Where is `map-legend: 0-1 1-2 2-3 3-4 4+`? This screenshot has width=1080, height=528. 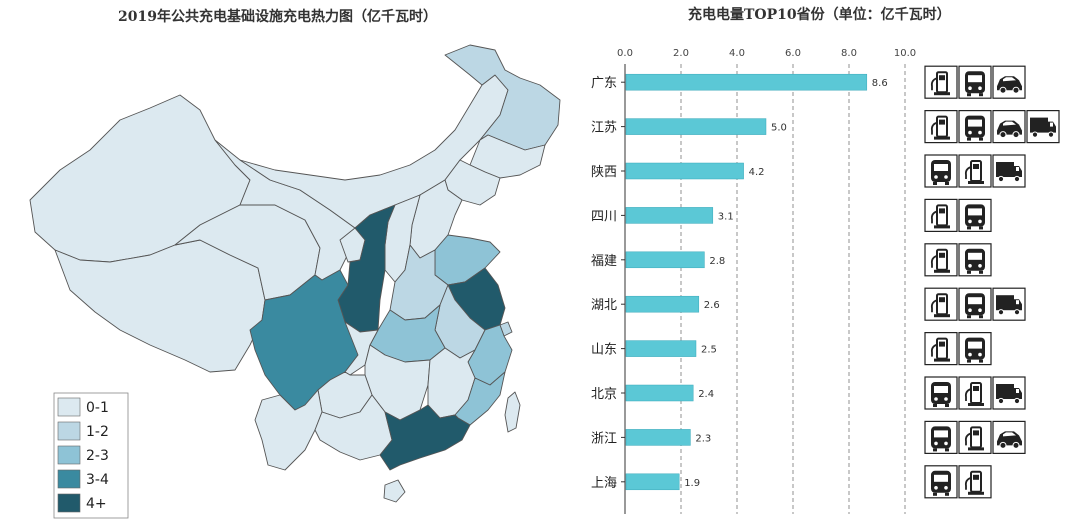
map-legend: 0-1 1-2 2-3 3-4 4+ is located at coordinates (91, 455).